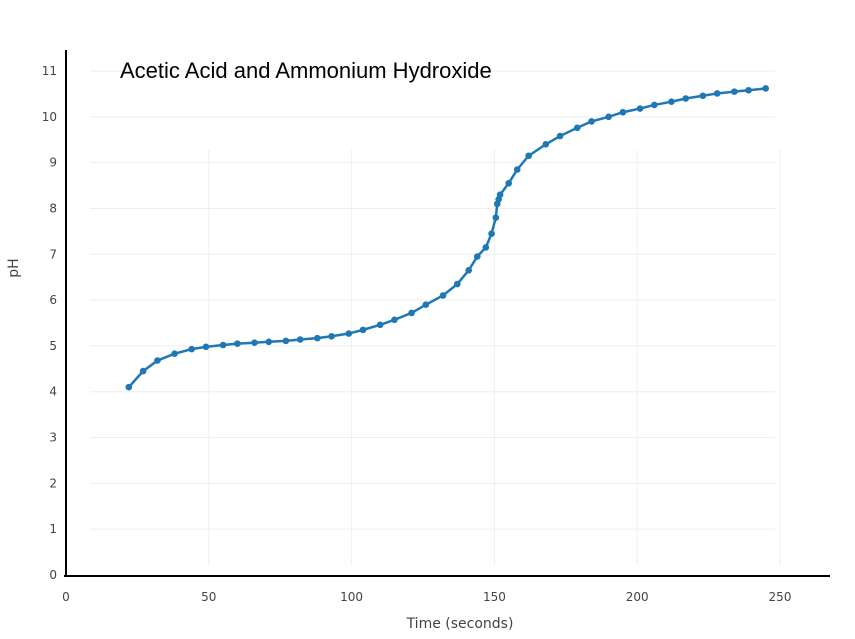 This screenshot has height=639, width=855. What do you see at coordinates (53, 392) in the screenshot?
I see `y-tick-label: 4` at bounding box center [53, 392].